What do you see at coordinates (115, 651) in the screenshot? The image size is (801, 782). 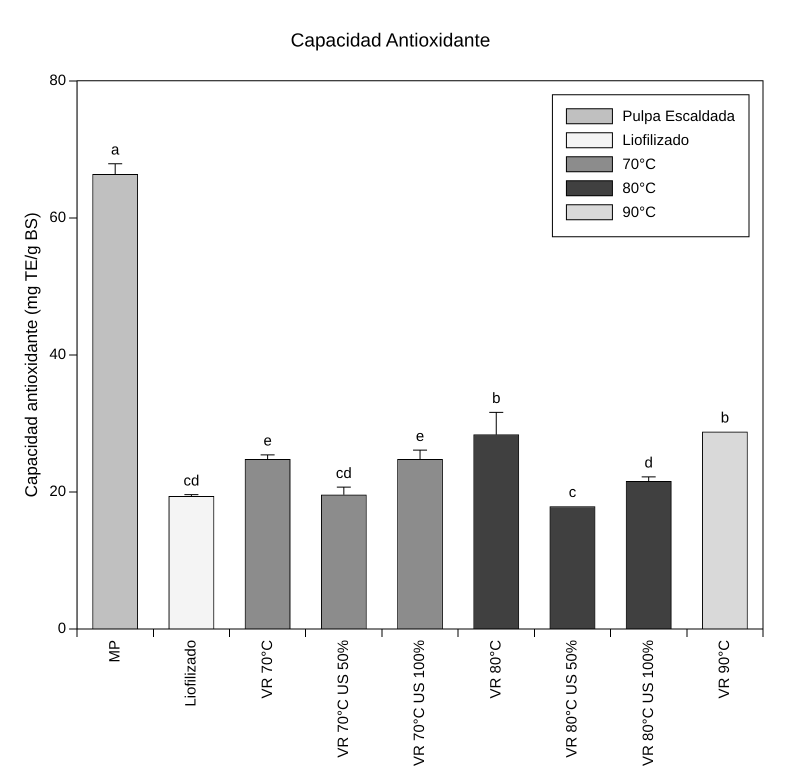 I see `x-tick-label: MP` at bounding box center [115, 651].